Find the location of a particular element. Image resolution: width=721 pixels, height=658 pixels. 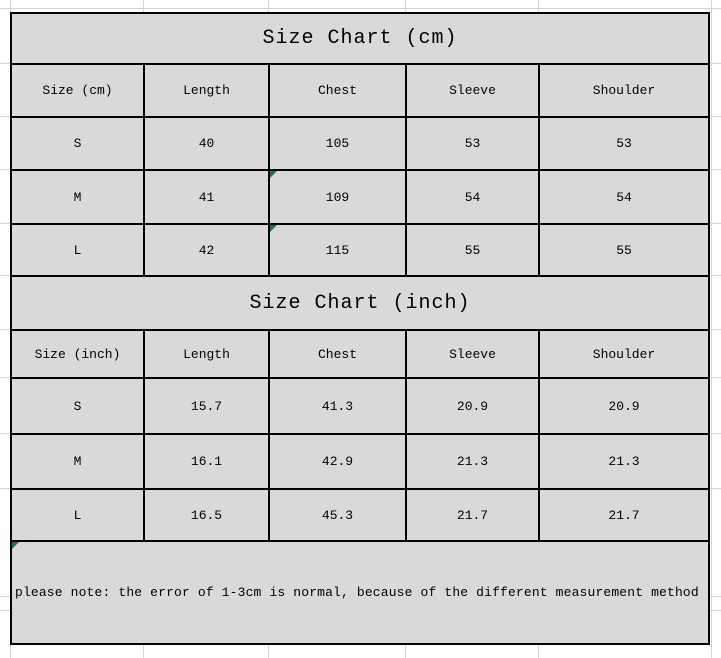

table-cell: 16.1 is located at coordinates (207, 461).